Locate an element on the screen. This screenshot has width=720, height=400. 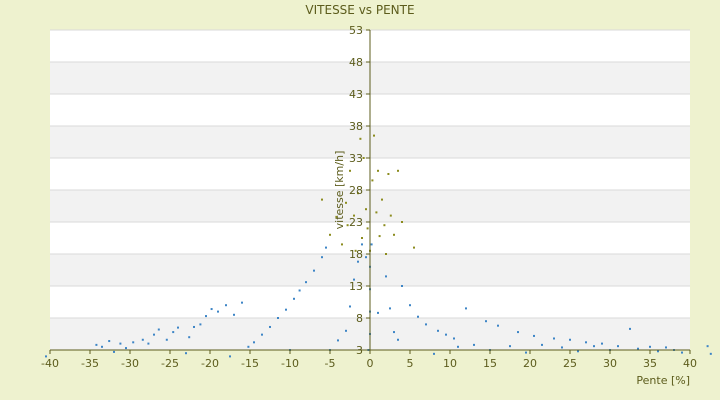
y-tick-label: 8 is located at coordinates (359, 318).